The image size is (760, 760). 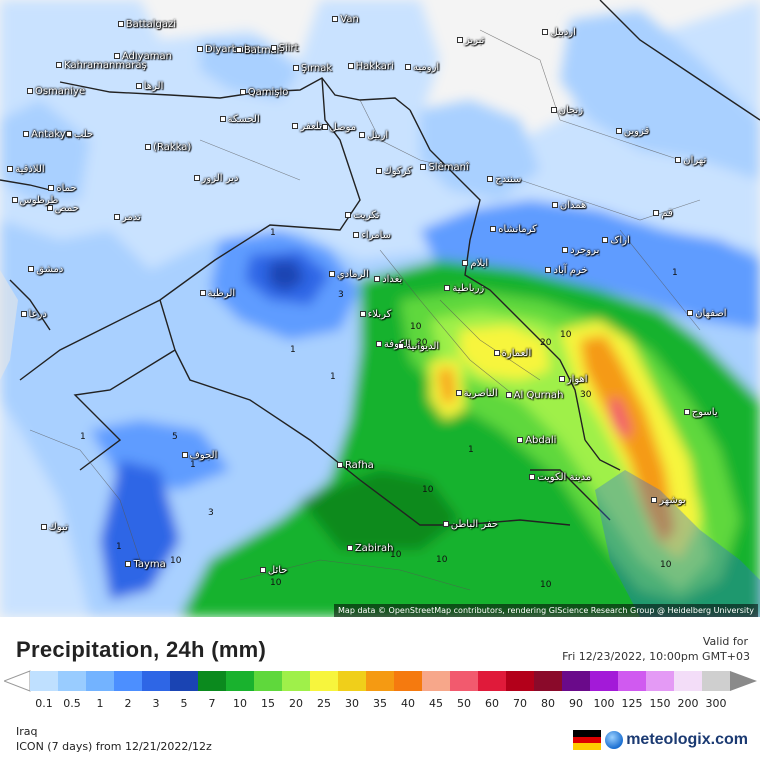 What do you see at coordinates (388, 279) in the screenshot?
I see `place-label: بغداد` at bounding box center [388, 279].